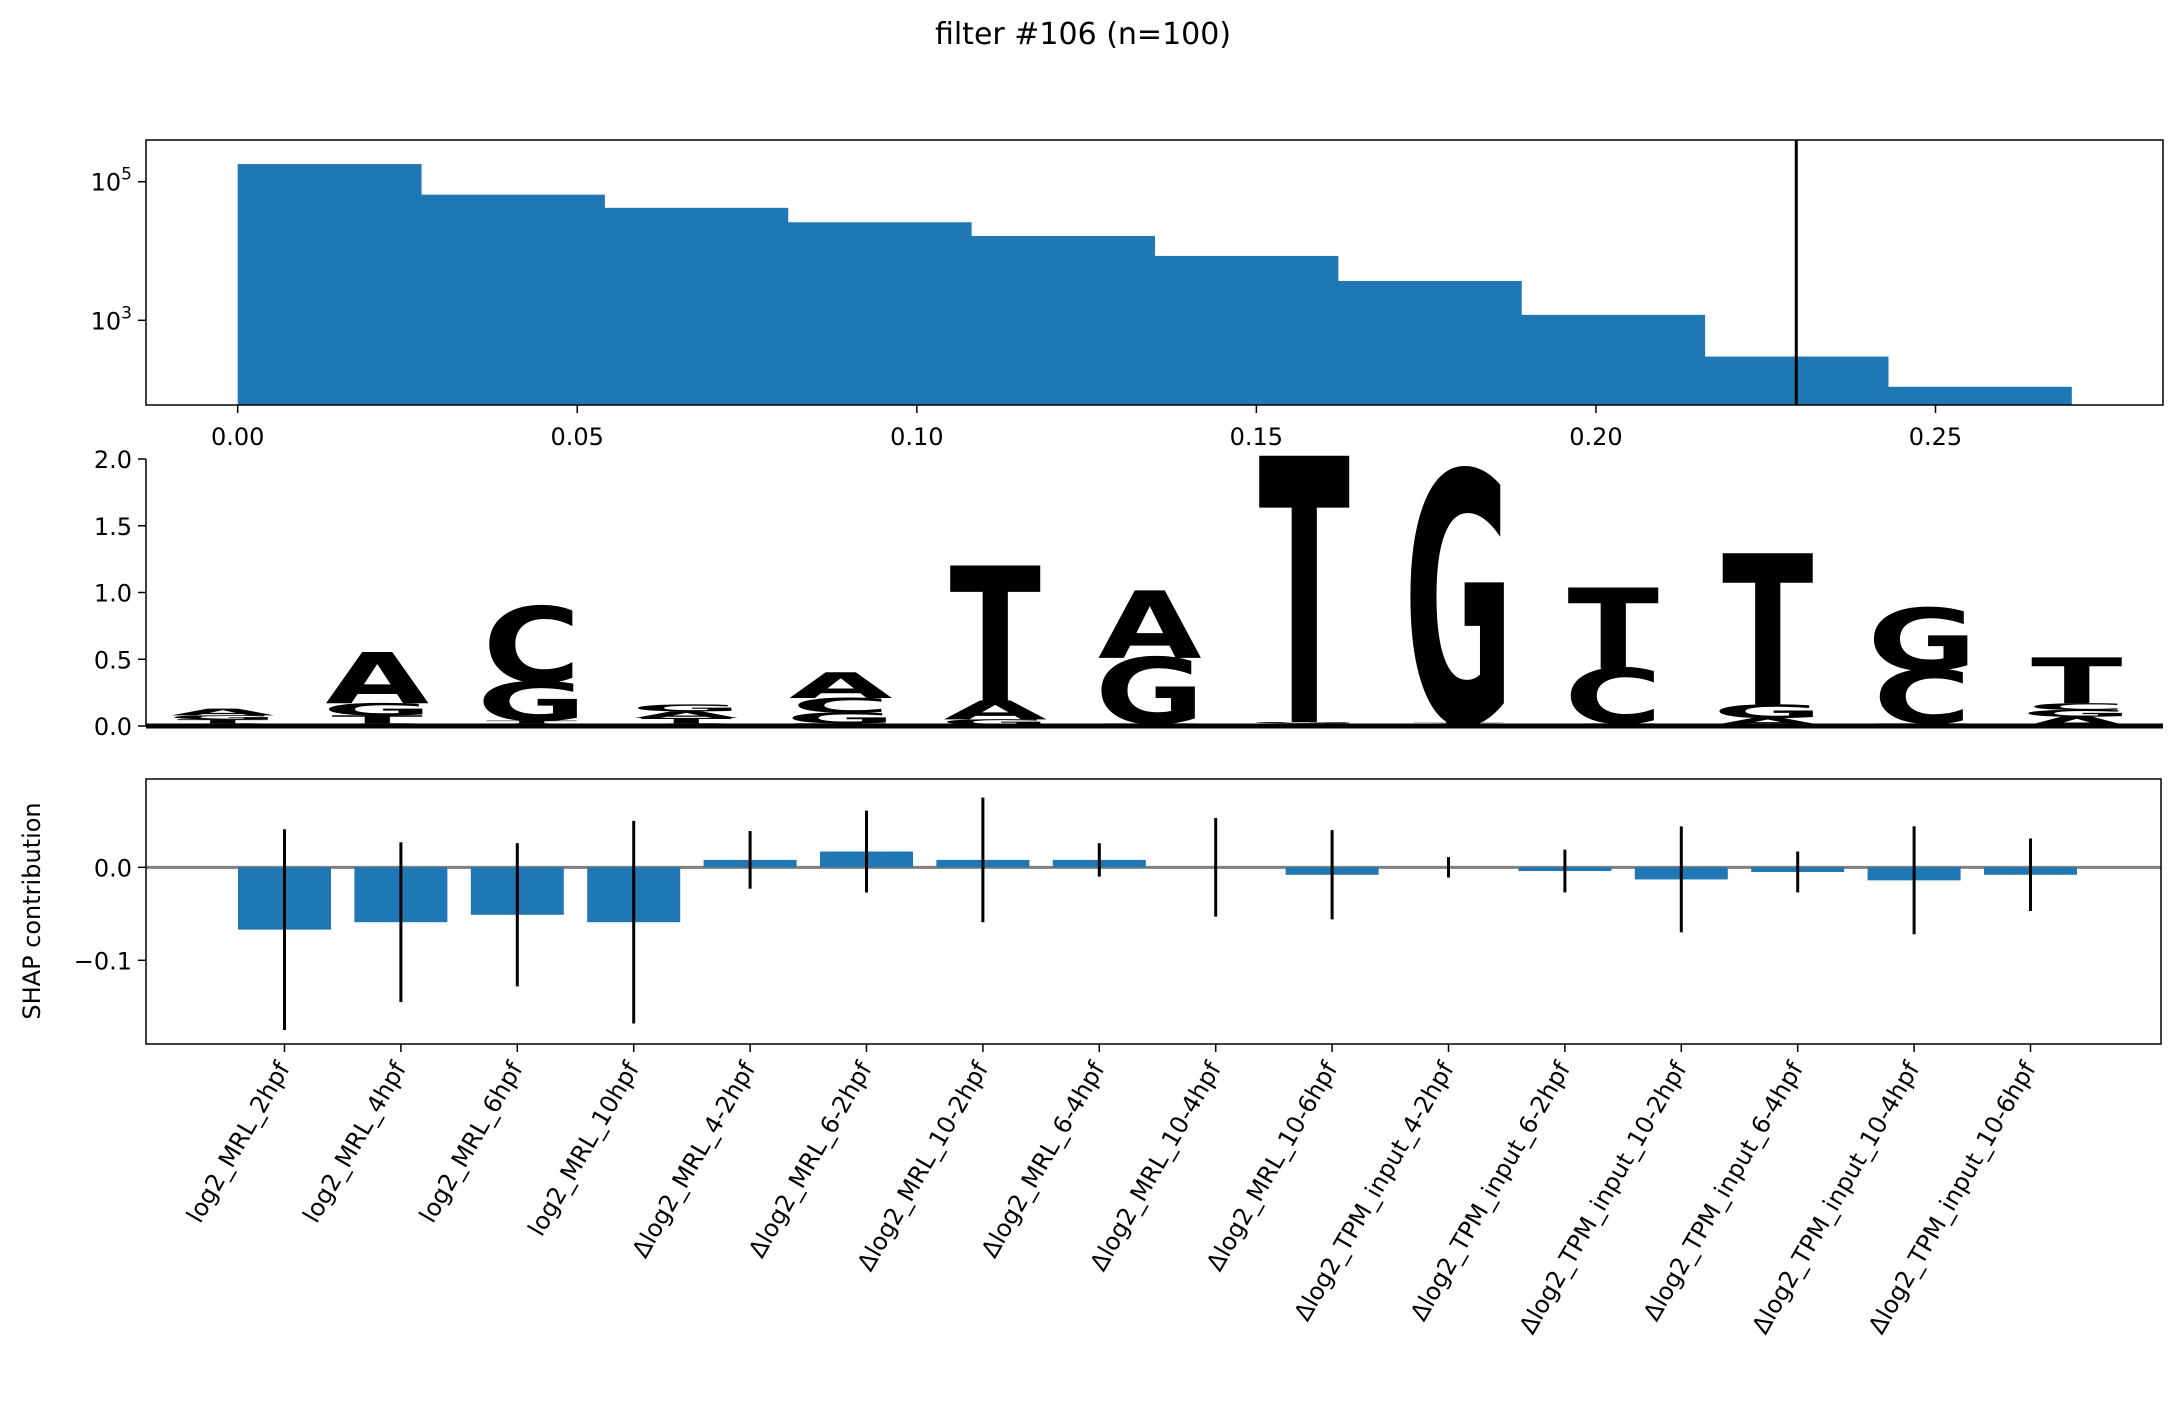 The width and height of the screenshot is (2180, 1409). Describe the element at coordinates (693, 1160) in the screenshot. I see `shap-x-tick-label: Δlog2_MRL_4-2hpf` at that location.